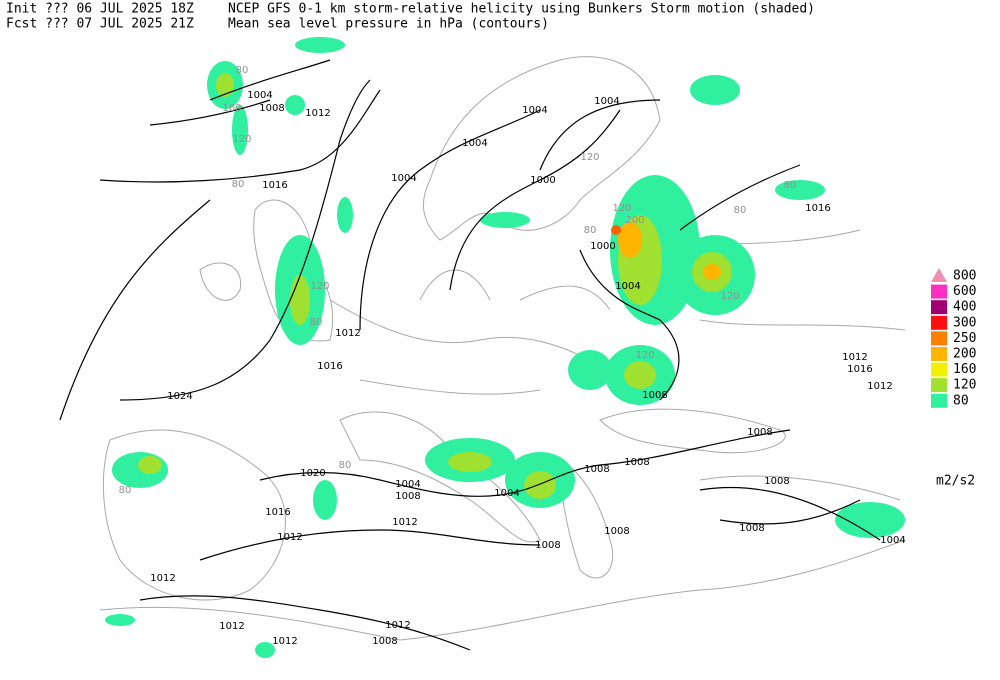 The width and height of the screenshot is (1000, 680). What do you see at coordinates (961, 400) in the screenshot?
I see `legend-label: 80` at bounding box center [961, 400].